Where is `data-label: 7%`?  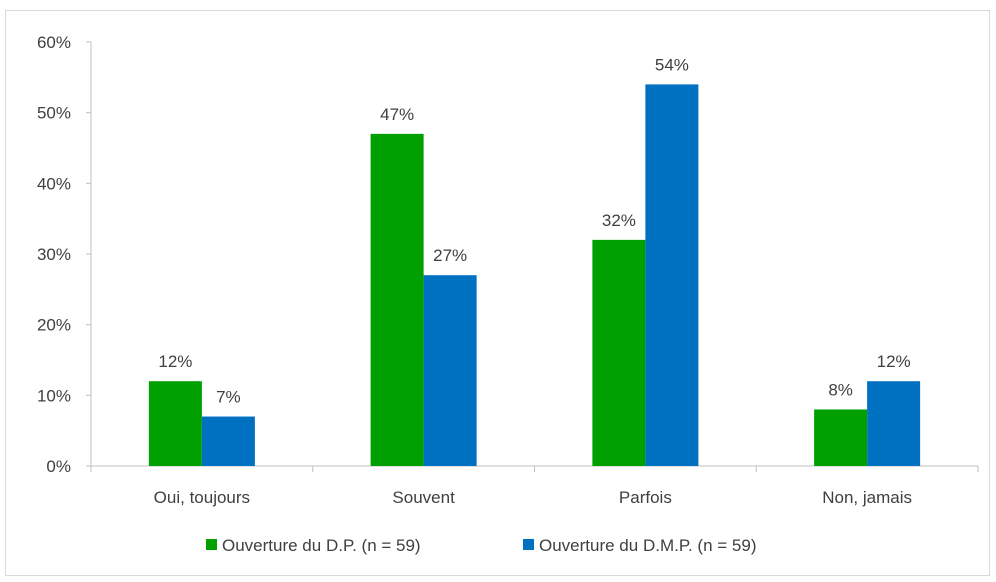
data-label: 7% is located at coordinates (228, 397).